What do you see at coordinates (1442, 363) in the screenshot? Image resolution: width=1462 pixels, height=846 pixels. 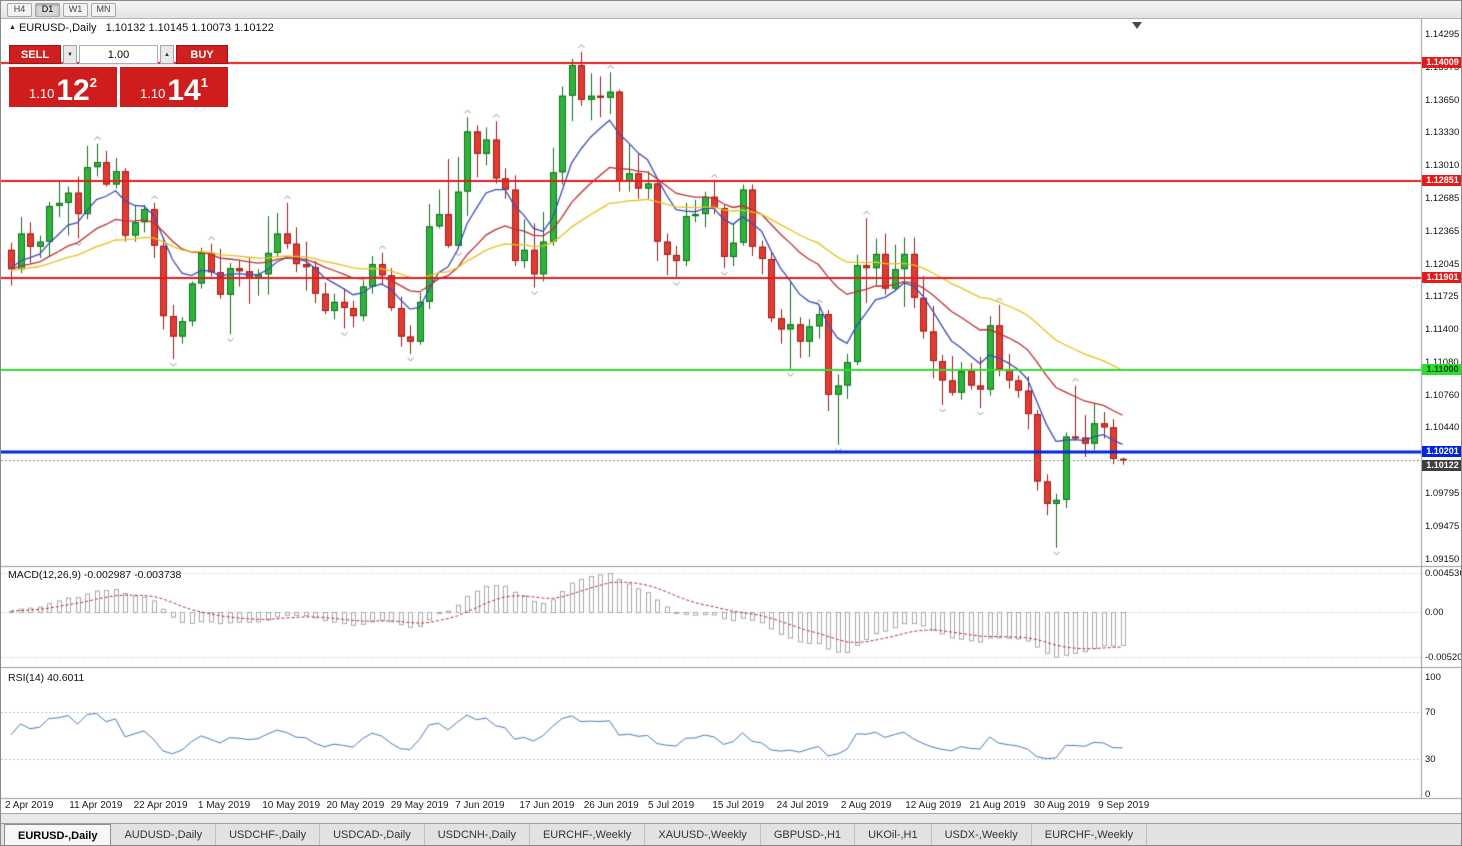 I see `price-axis-tick: 1.11080` at bounding box center [1442, 363].